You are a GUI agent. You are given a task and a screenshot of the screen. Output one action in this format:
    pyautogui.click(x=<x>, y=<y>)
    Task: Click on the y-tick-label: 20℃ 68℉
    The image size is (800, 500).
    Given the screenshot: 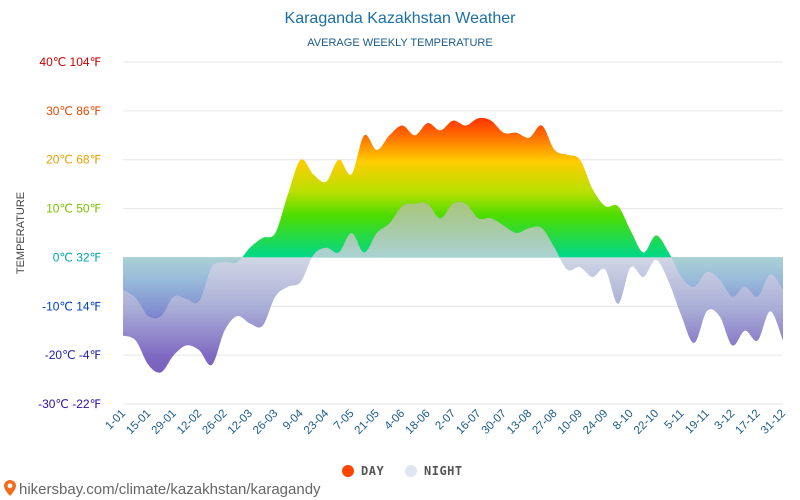 What is the action you would take?
    pyautogui.click(x=73, y=160)
    